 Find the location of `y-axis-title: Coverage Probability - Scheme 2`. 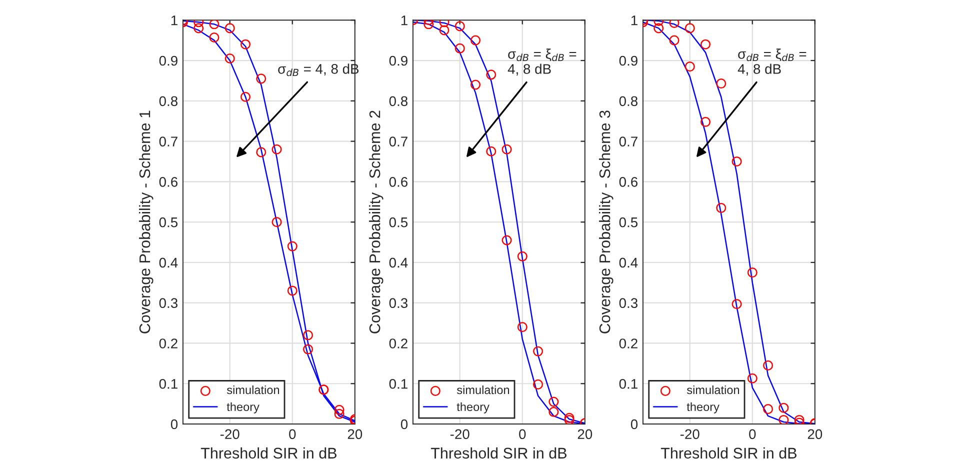

y-axis-title: Coverage Probability - Scheme 2 is located at coordinates (376, 222).